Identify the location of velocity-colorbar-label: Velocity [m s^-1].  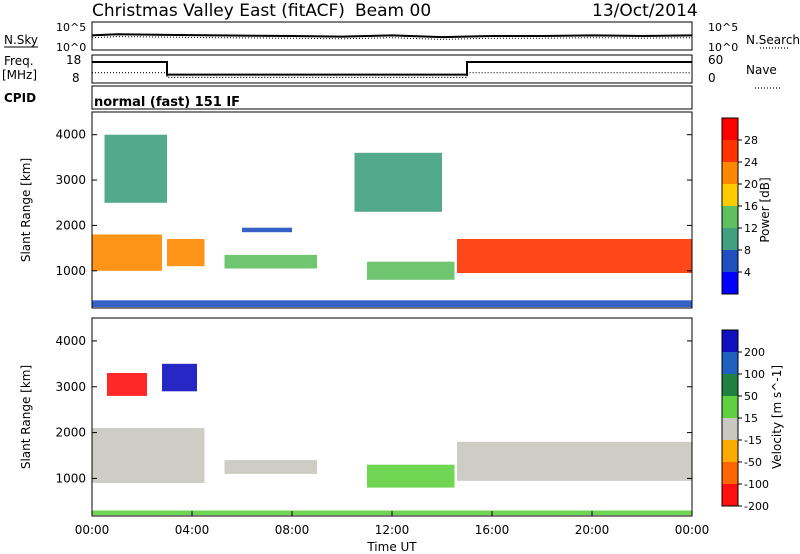
(777, 417).